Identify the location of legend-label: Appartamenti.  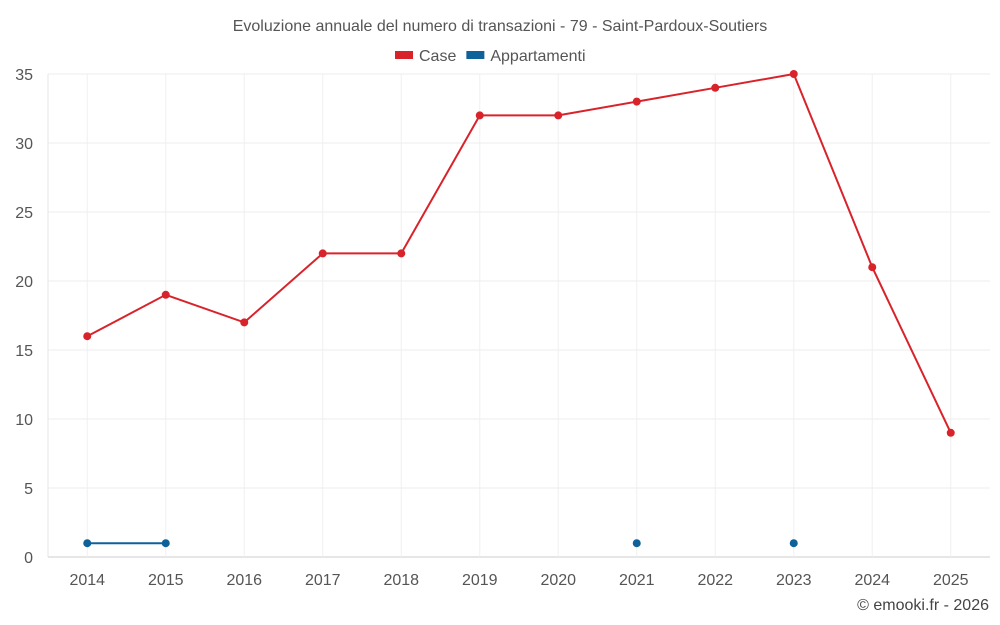
(537, 56).